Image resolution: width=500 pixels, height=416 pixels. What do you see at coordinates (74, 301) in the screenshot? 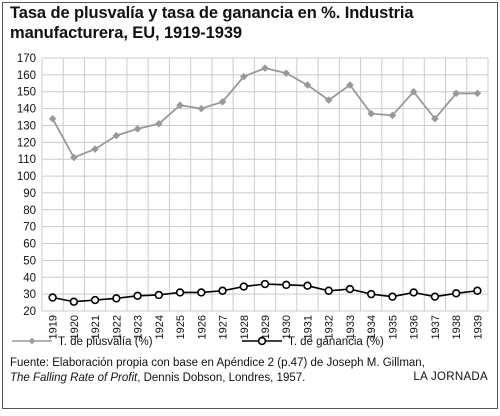
I see `point-ganancia-1920` at bounding box center [74, 301].